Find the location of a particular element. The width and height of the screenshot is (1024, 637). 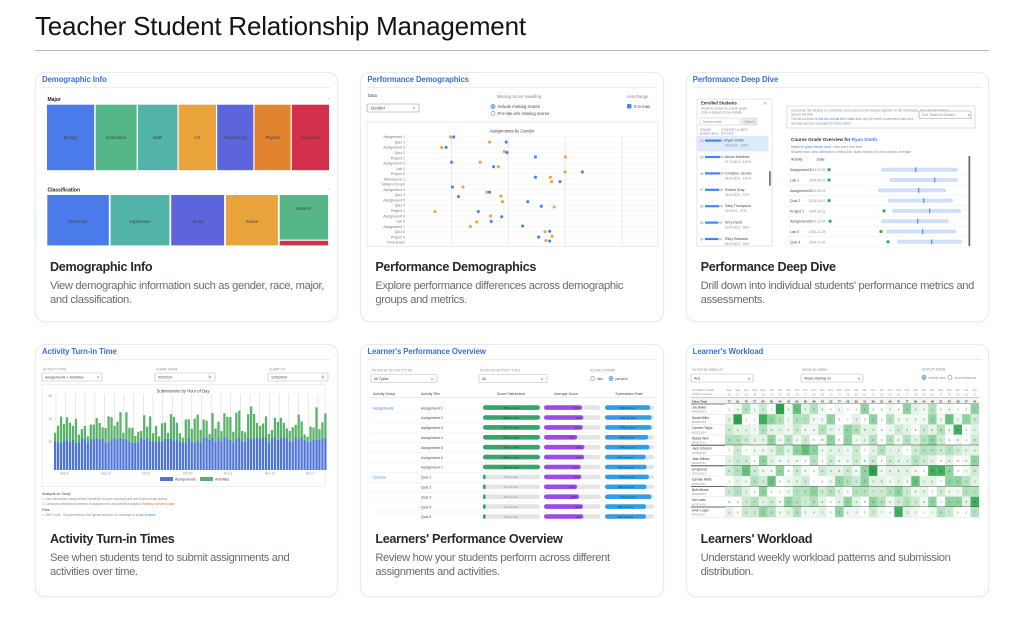

svg-text: Eli Spence is located at coordinates (699, 469).